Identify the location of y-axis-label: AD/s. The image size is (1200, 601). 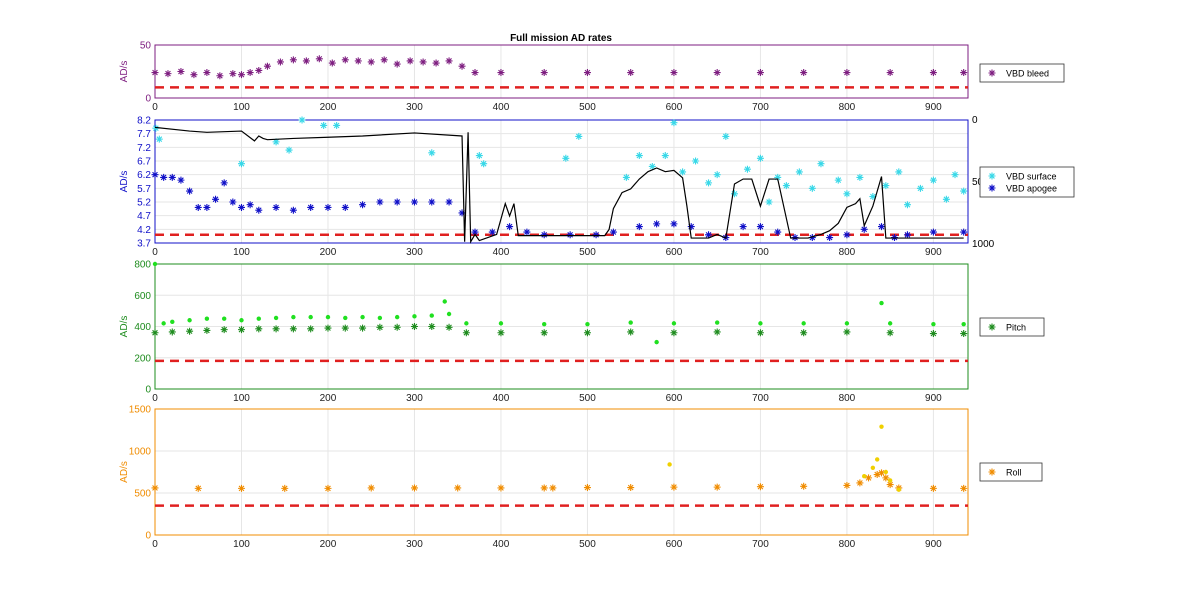
(124, 327).